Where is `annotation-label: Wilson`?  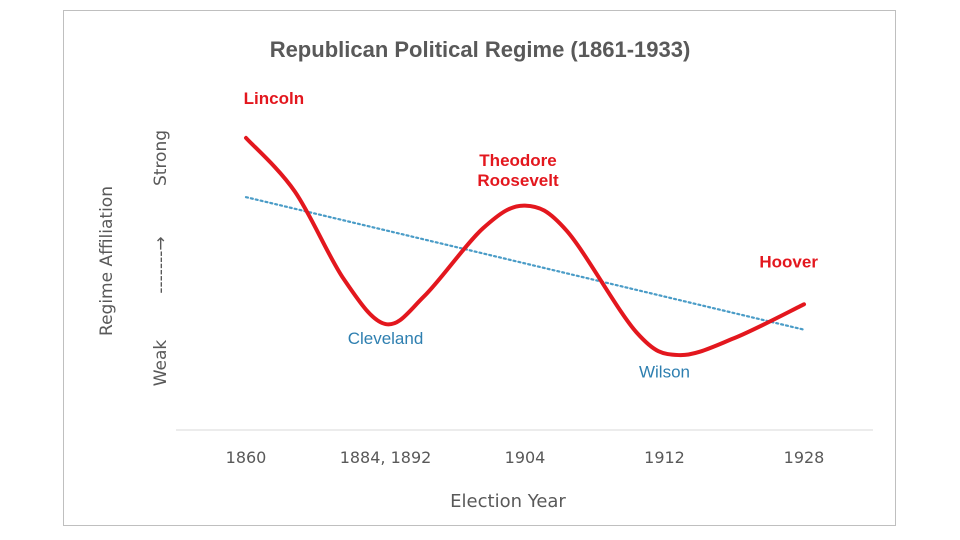 annotation-label: Wilson is located at coordinates (664, 372).